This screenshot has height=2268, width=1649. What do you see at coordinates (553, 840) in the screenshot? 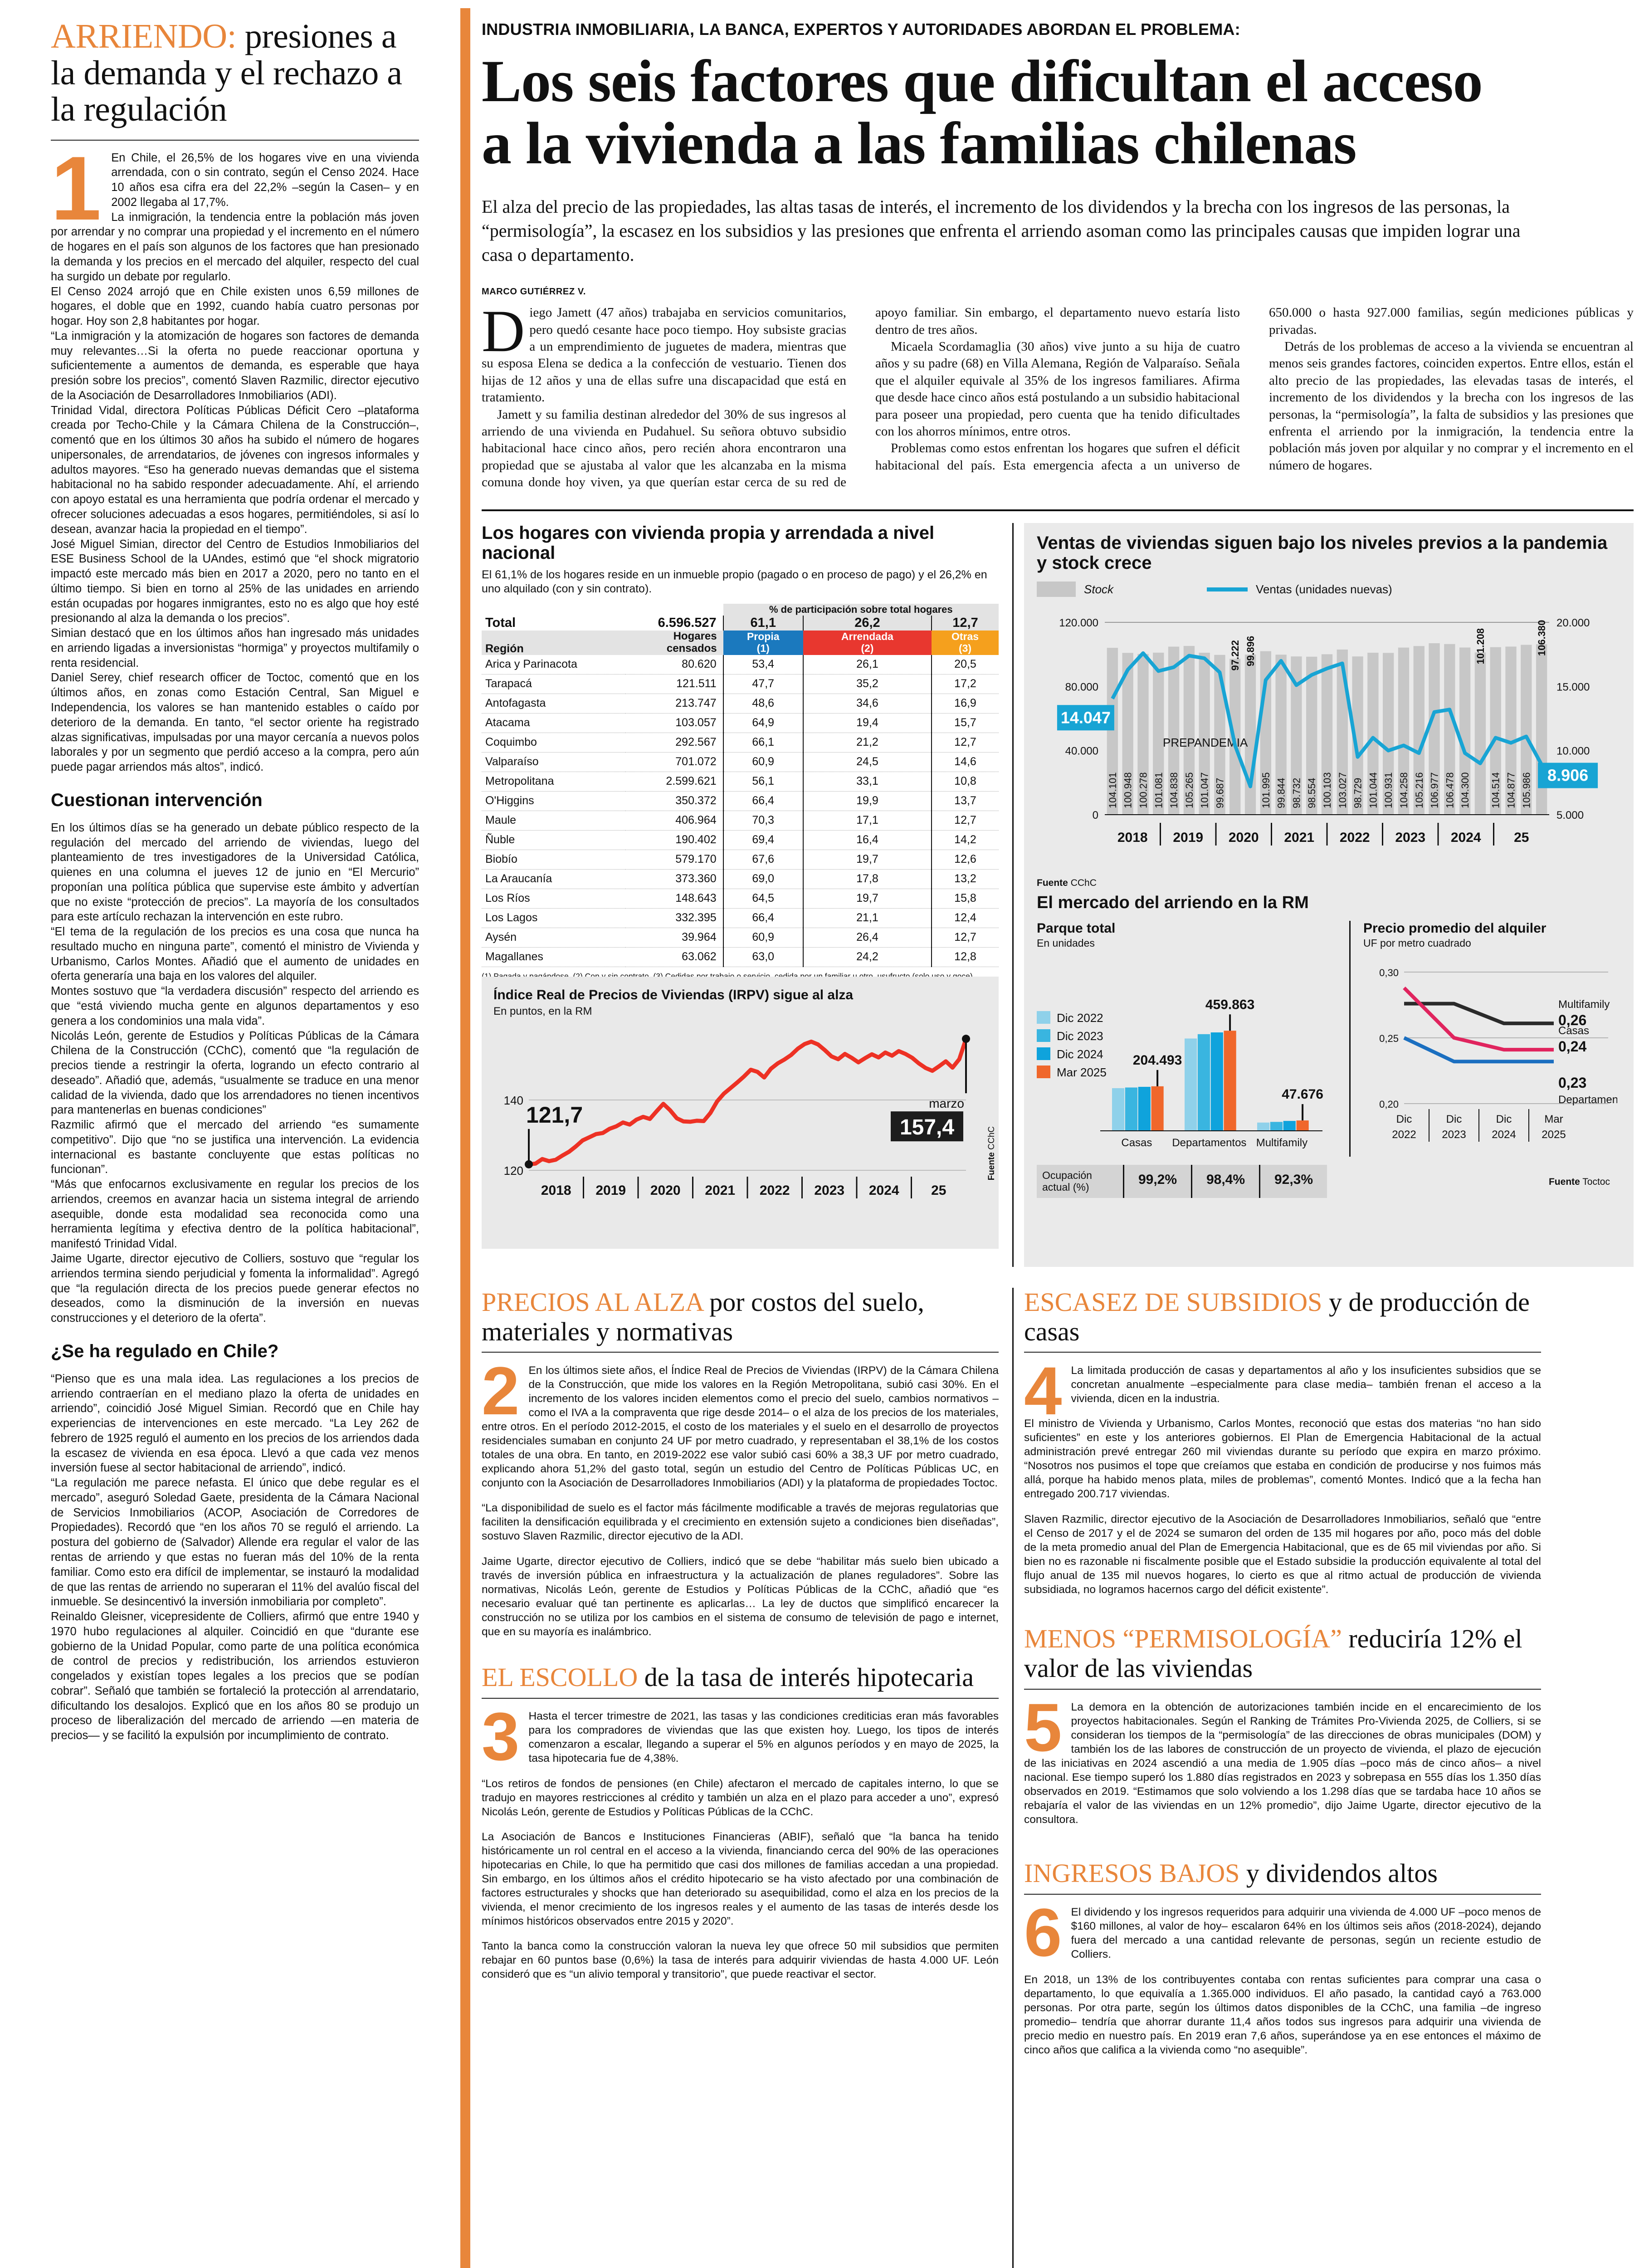
I see `table-cell: Ñuble` at bounding box center [553, 840].